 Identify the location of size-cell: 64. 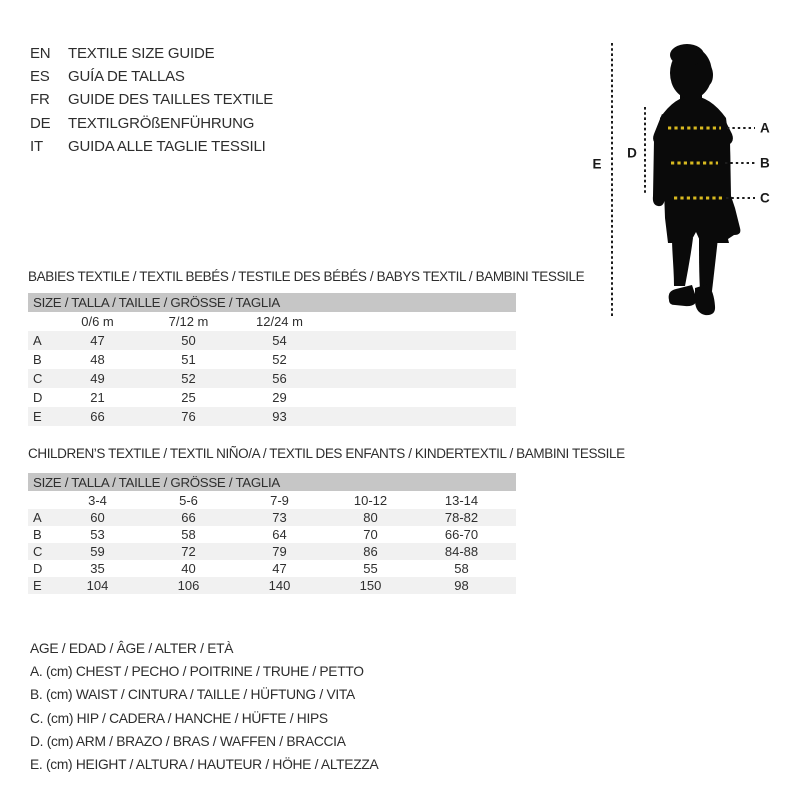
(279, 534).